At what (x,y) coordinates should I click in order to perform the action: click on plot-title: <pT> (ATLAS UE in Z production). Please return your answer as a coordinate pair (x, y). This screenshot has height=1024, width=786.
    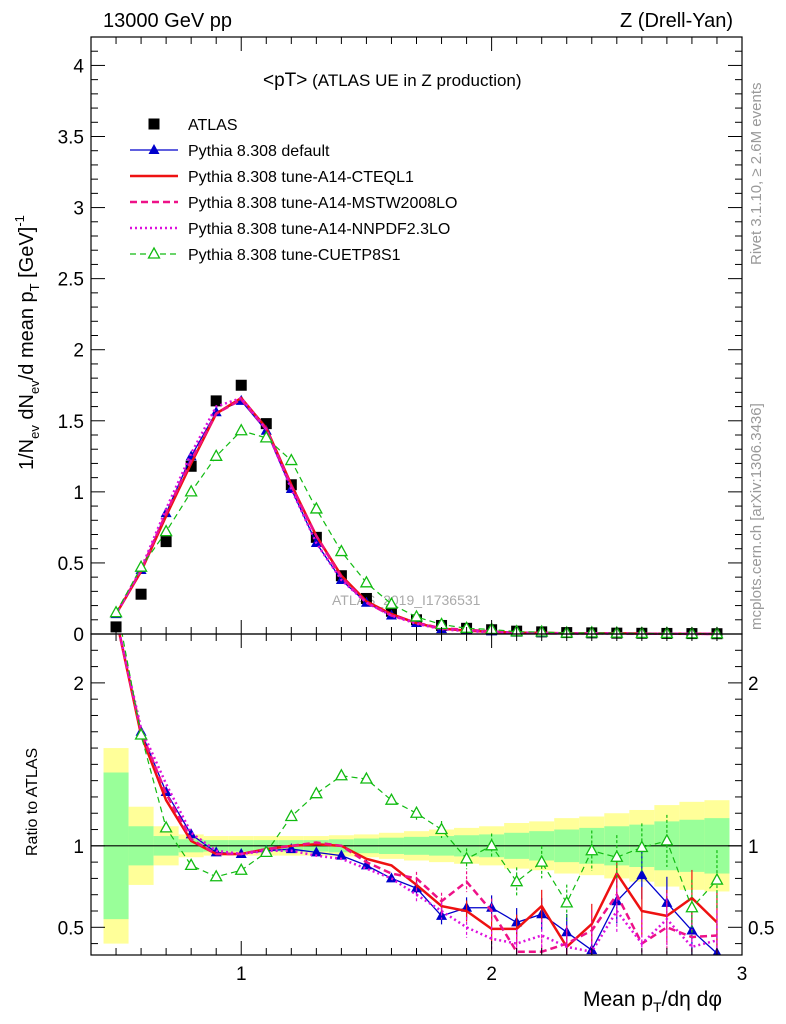
    Looking at the image, I should click on (392, 80).